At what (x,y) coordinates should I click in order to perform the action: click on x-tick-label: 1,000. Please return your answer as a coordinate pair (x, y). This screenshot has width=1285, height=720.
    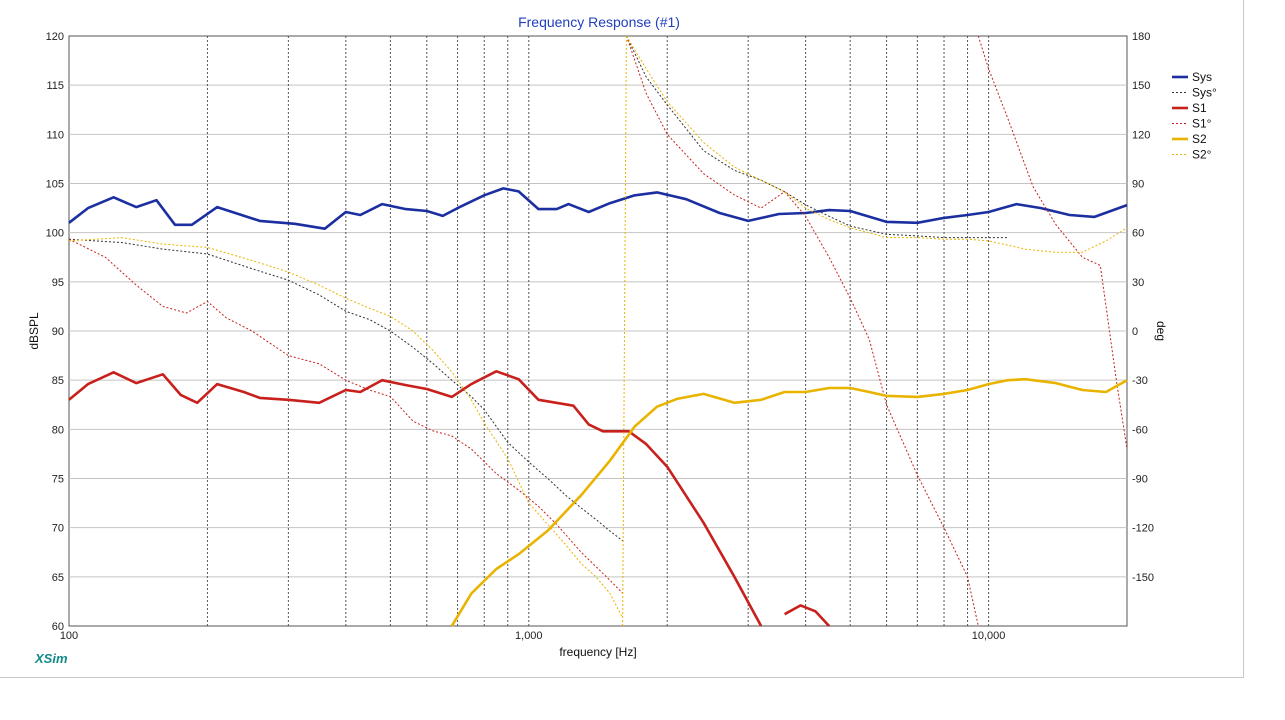
    Looking at the image, I should click on (529, 636).